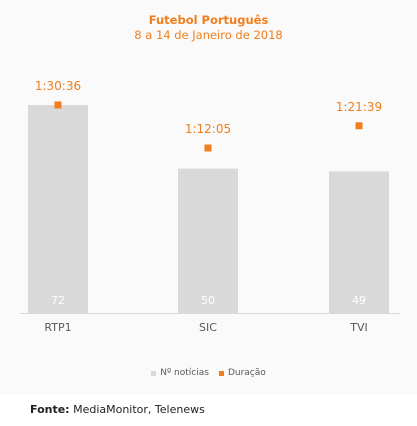 Image resolution: width=417 pixels, height=426 pixels. I want to click on legend-label-noticias: Nº notícias, so click(184, 373).